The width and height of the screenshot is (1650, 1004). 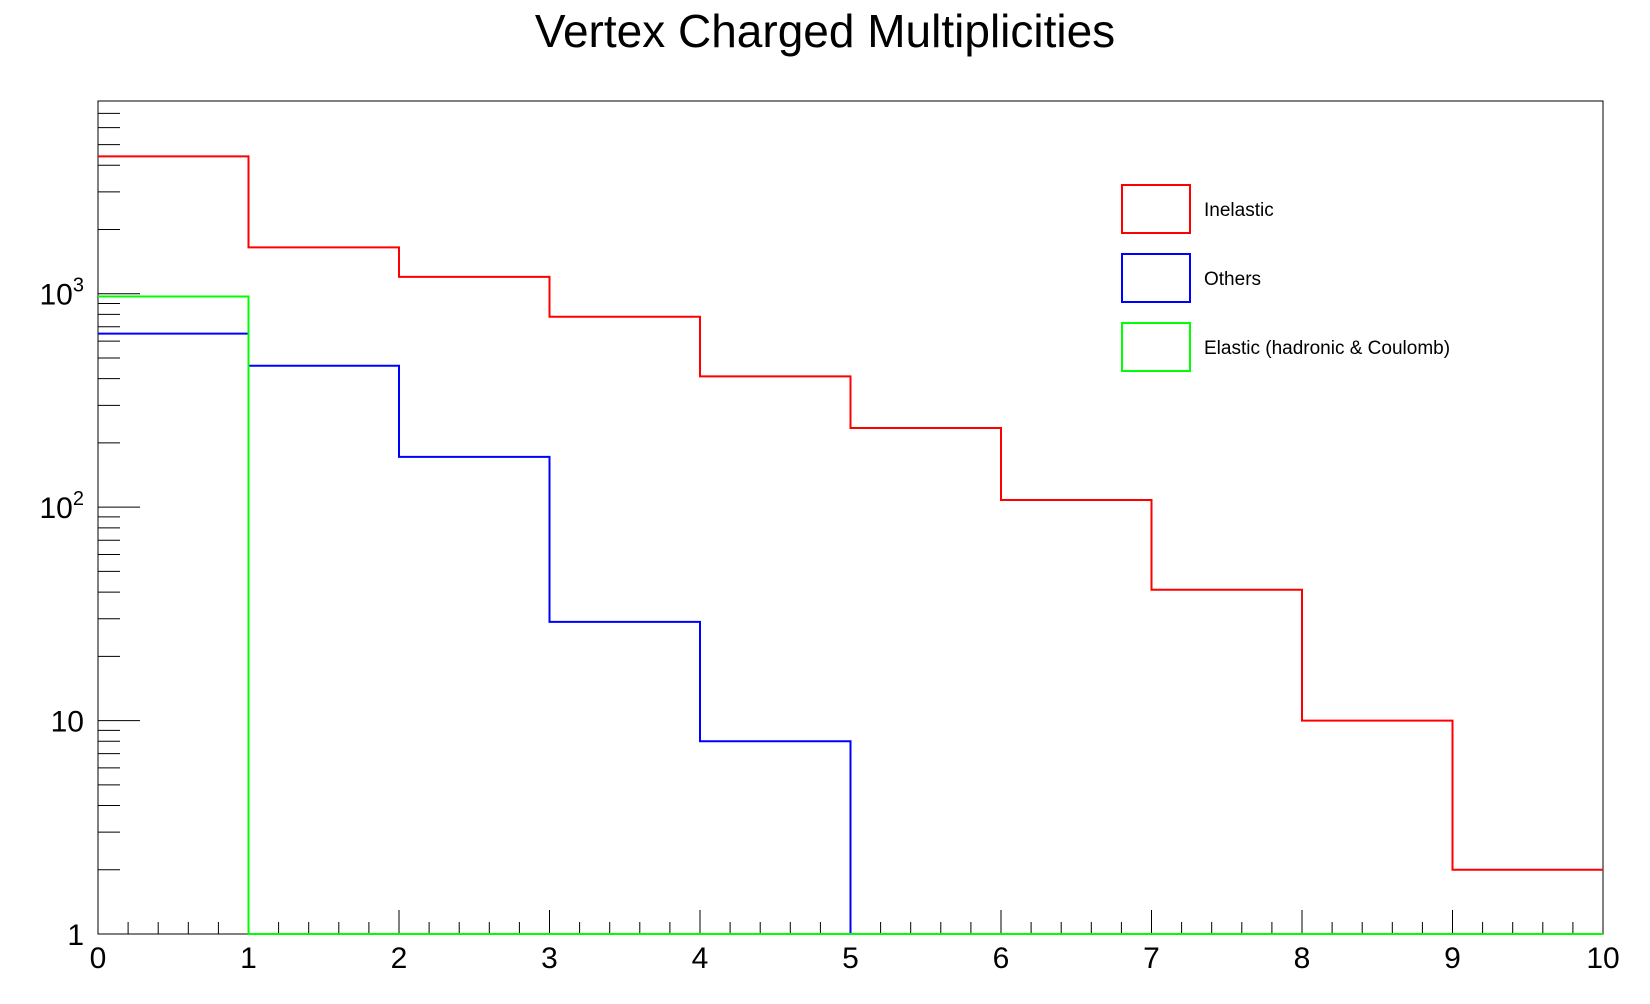 I want to click on x-tick-label: 6, so click(x=1001, y=958).